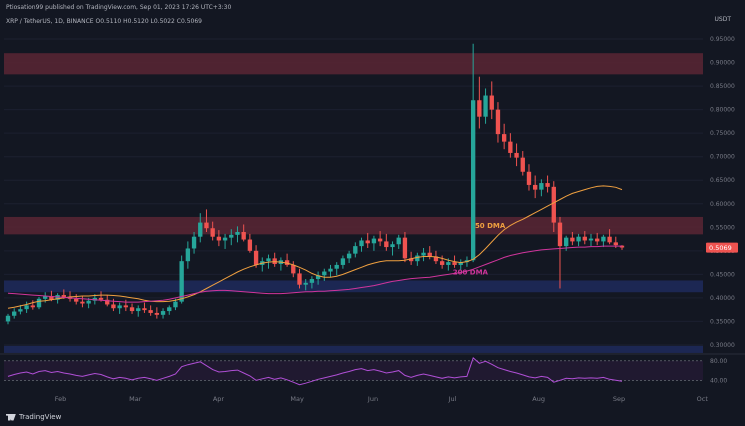  I want to click on time-axis-label: Aug, so click(538, 399).